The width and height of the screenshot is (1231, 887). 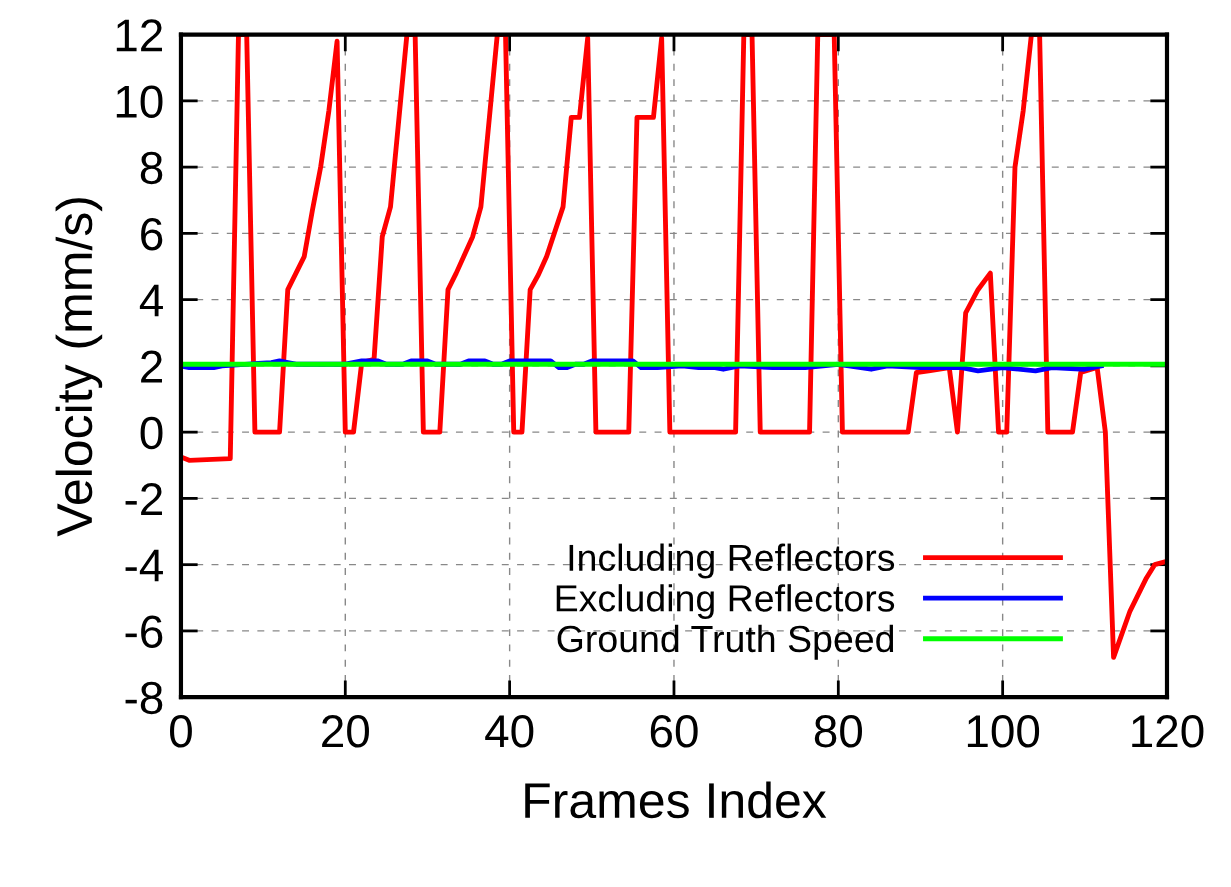 I want to click on x-tick-label: 100, so click(x=1003, y=731).